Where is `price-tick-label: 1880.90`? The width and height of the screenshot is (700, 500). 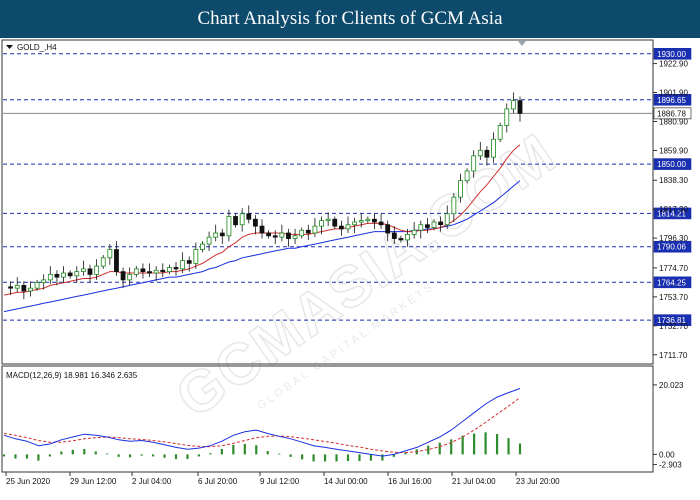 price-tick-label: 1880.90 is located at coordinates (673, 121).